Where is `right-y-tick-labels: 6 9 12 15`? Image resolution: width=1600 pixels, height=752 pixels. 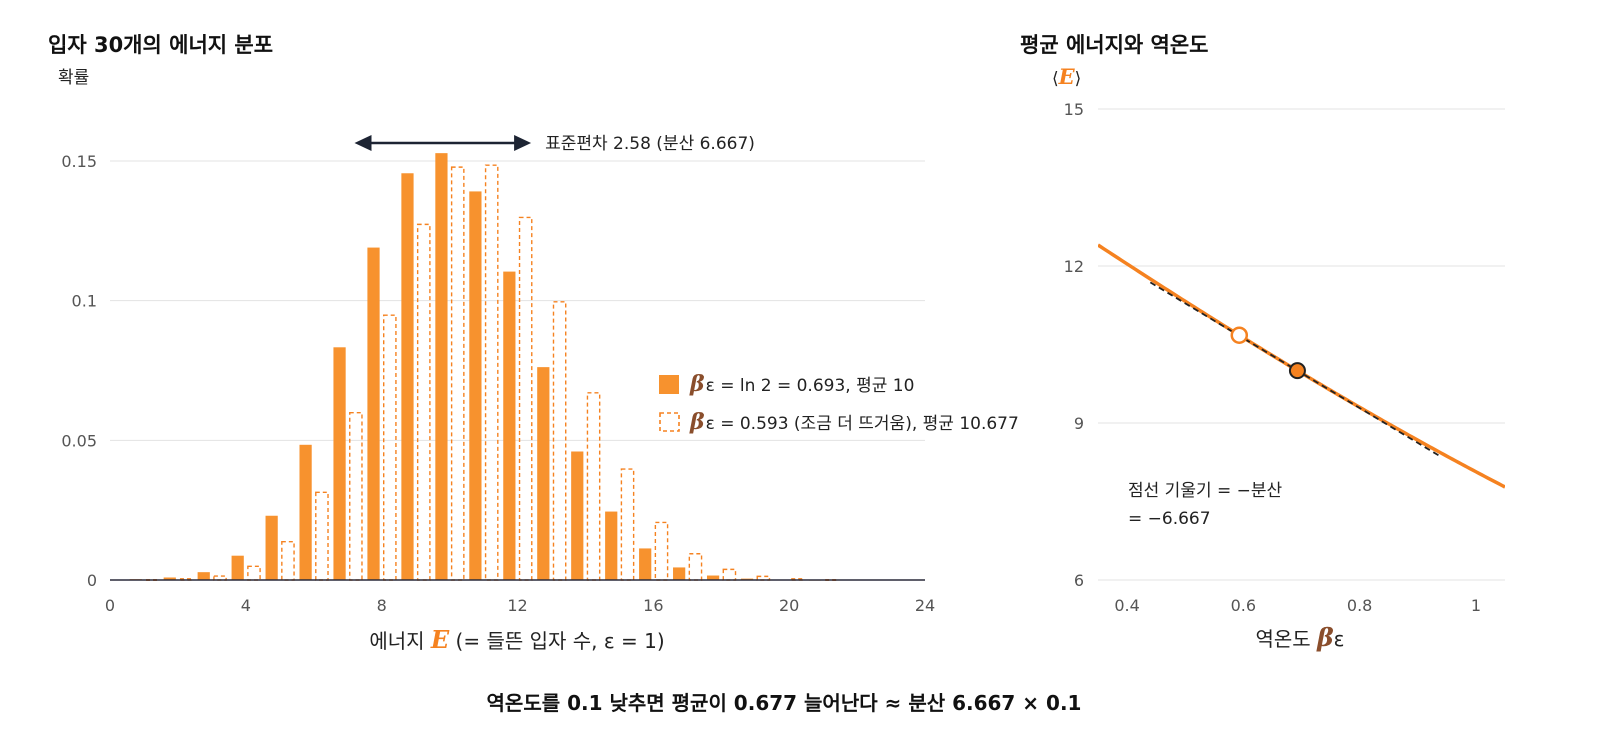 right-y-tick-labels: 6 9 12 15 is located at coordinates (1074, 345).